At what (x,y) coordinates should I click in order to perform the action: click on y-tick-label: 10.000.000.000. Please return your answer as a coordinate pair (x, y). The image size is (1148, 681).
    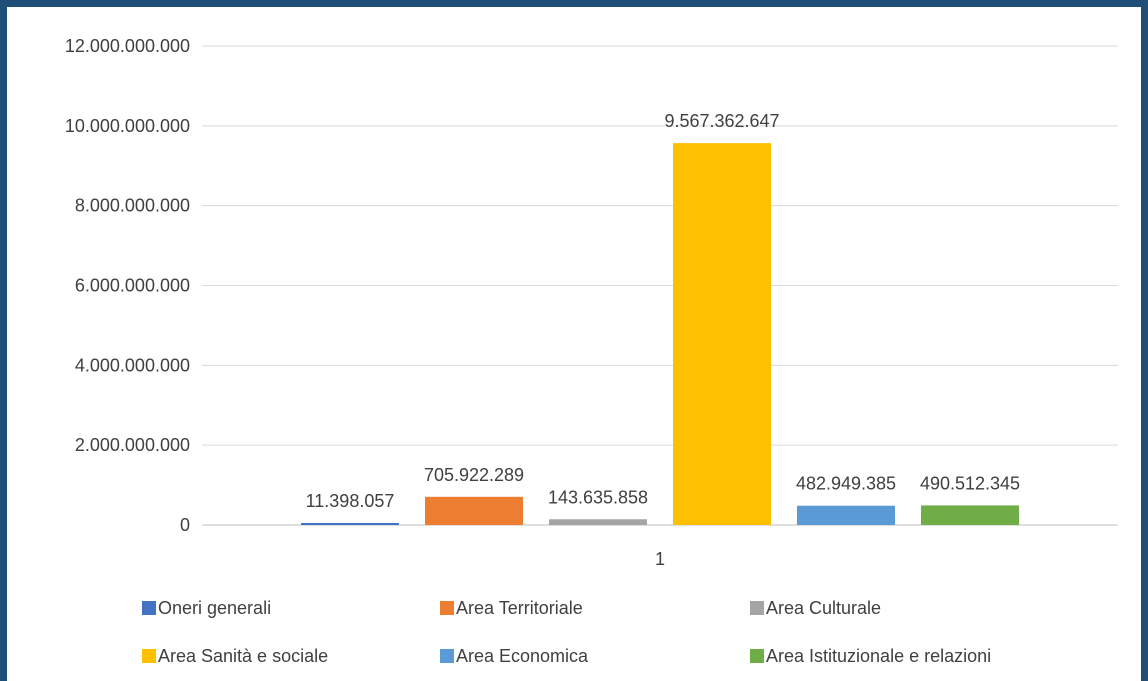
    Looking at the image, I should click on (127, 126).